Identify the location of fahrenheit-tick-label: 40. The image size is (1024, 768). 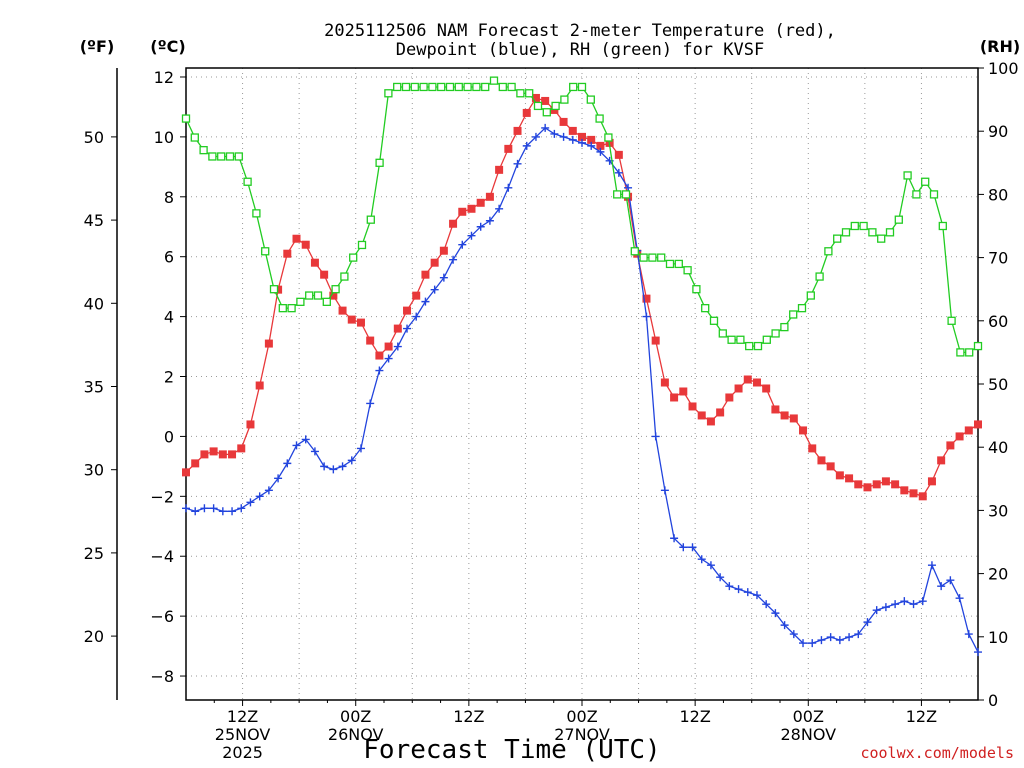
(94, 303).